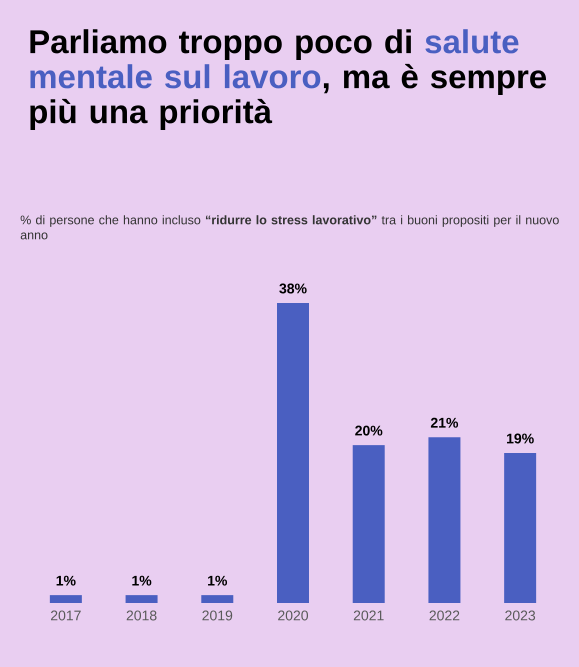  Describe the element at coordinates (65, 615) in the screenshot. I see `x-tick-label: 2017` at that location.